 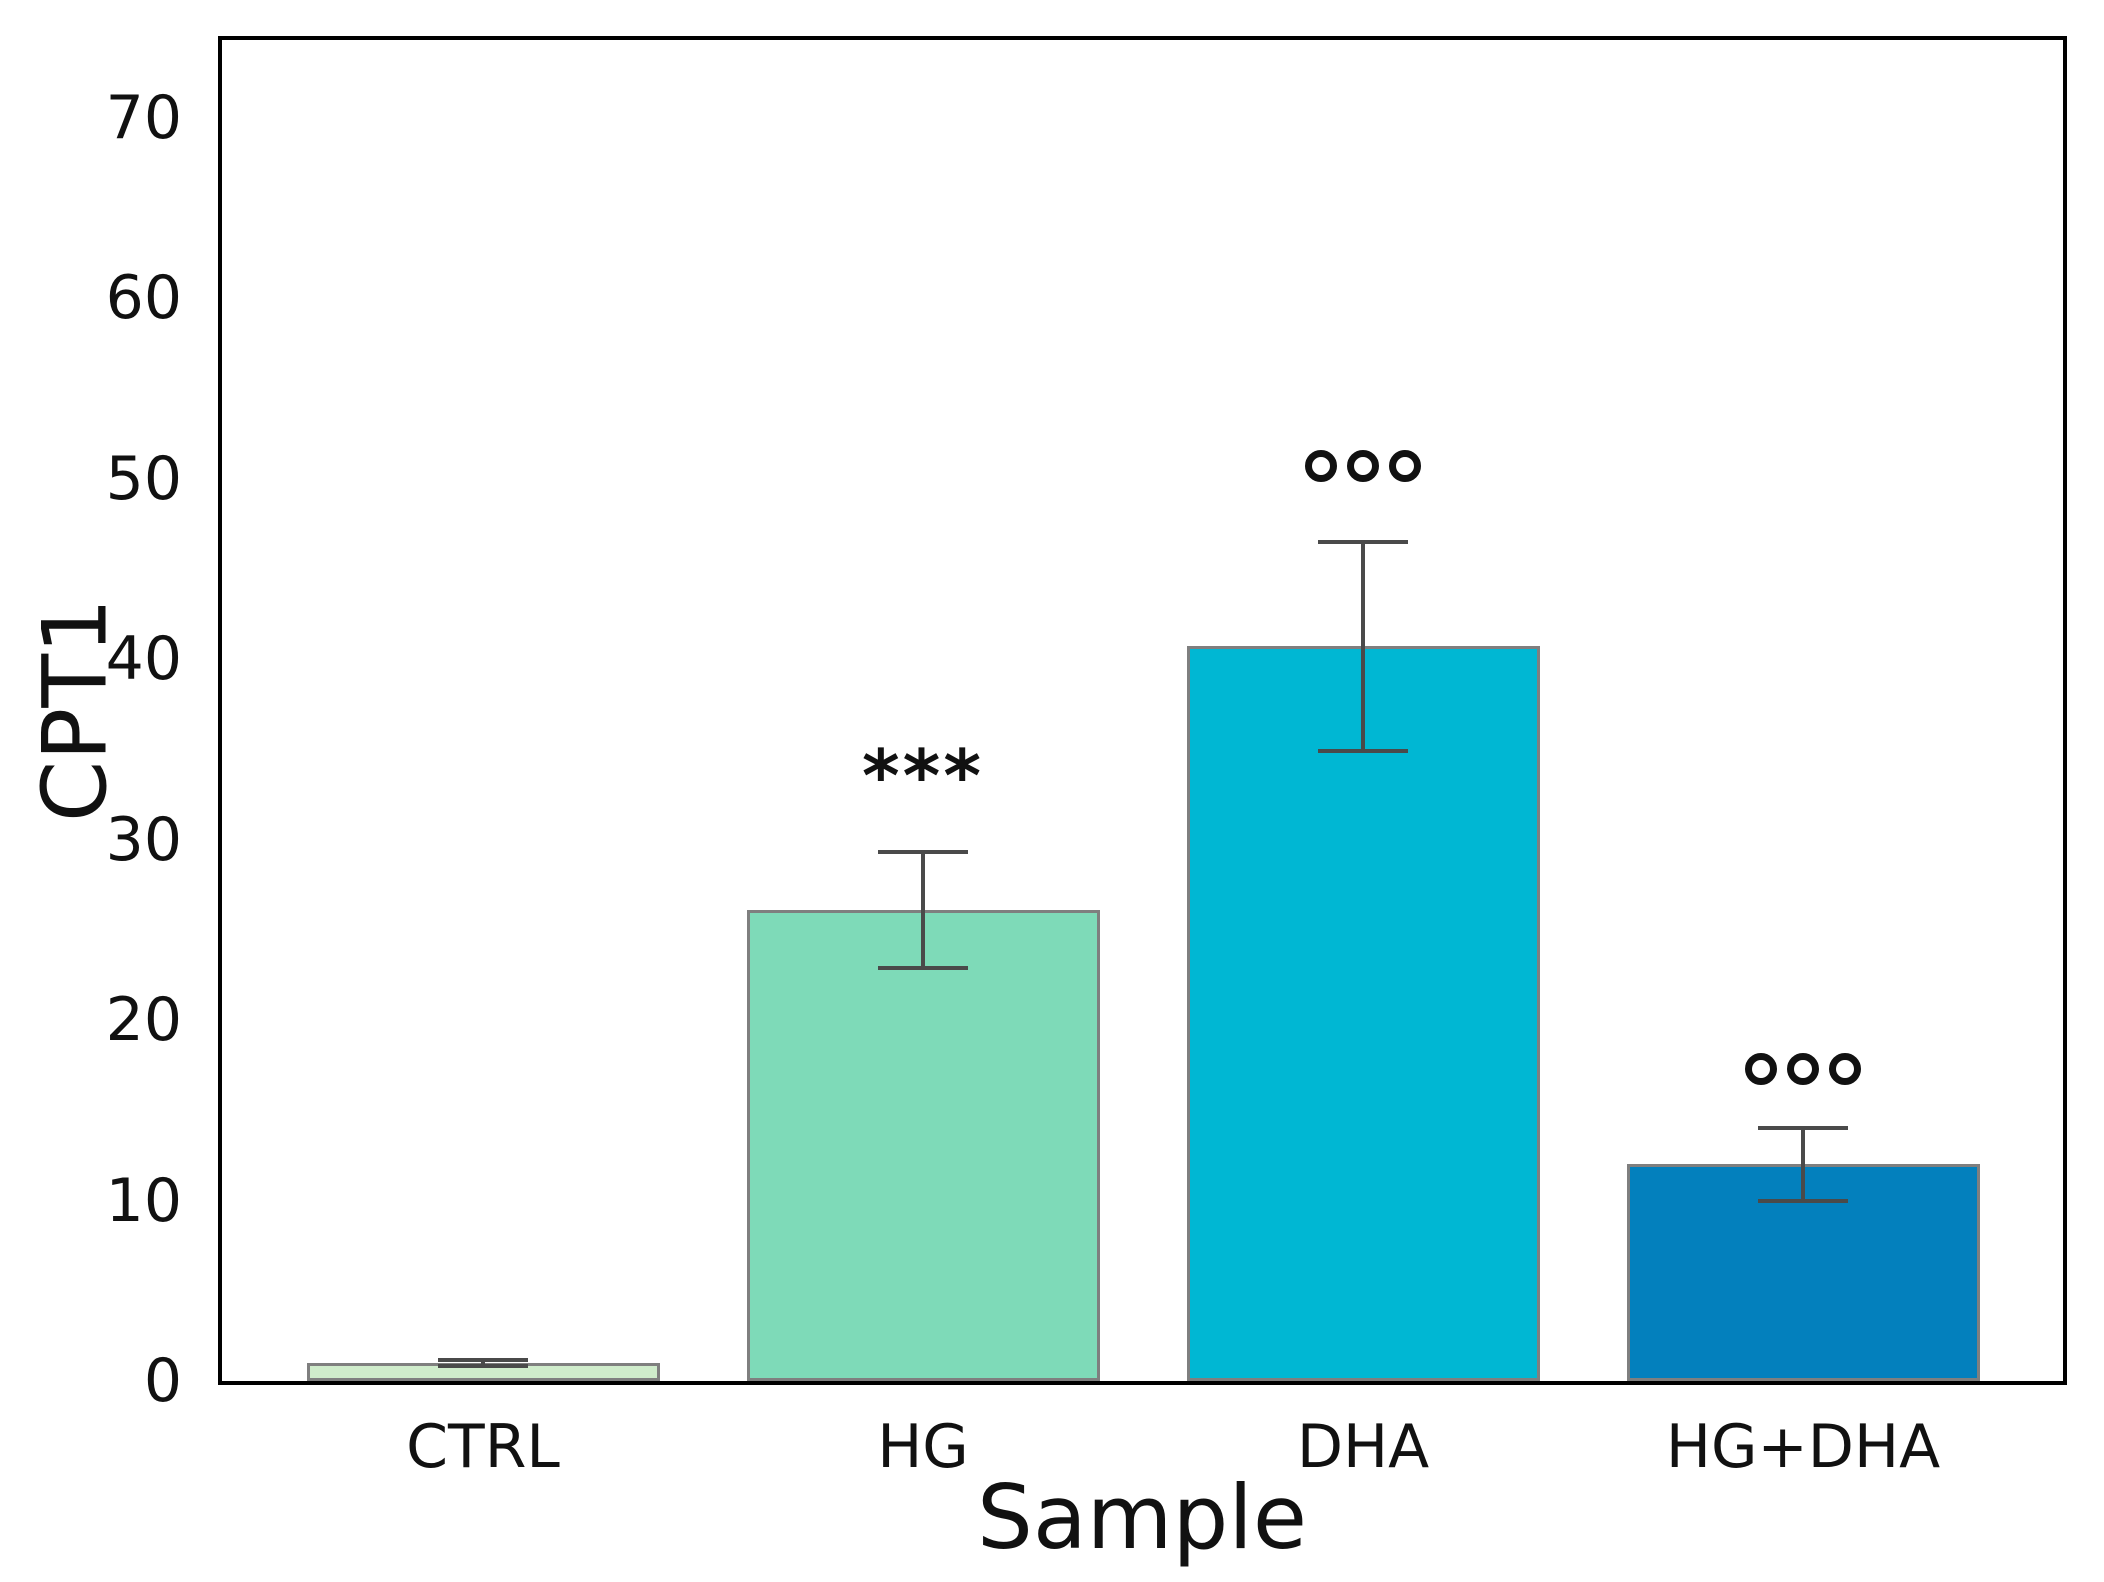 I want to click on y-tick-label: 20, so click(x=143, y=1020).